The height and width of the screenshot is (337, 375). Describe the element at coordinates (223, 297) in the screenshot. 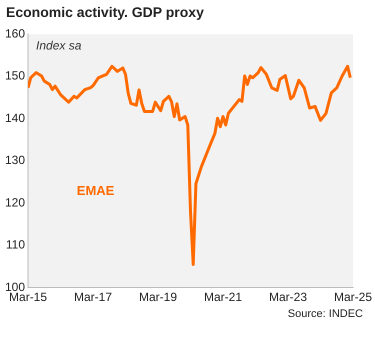

I see `x-tick-label: Mar-21` at that location.